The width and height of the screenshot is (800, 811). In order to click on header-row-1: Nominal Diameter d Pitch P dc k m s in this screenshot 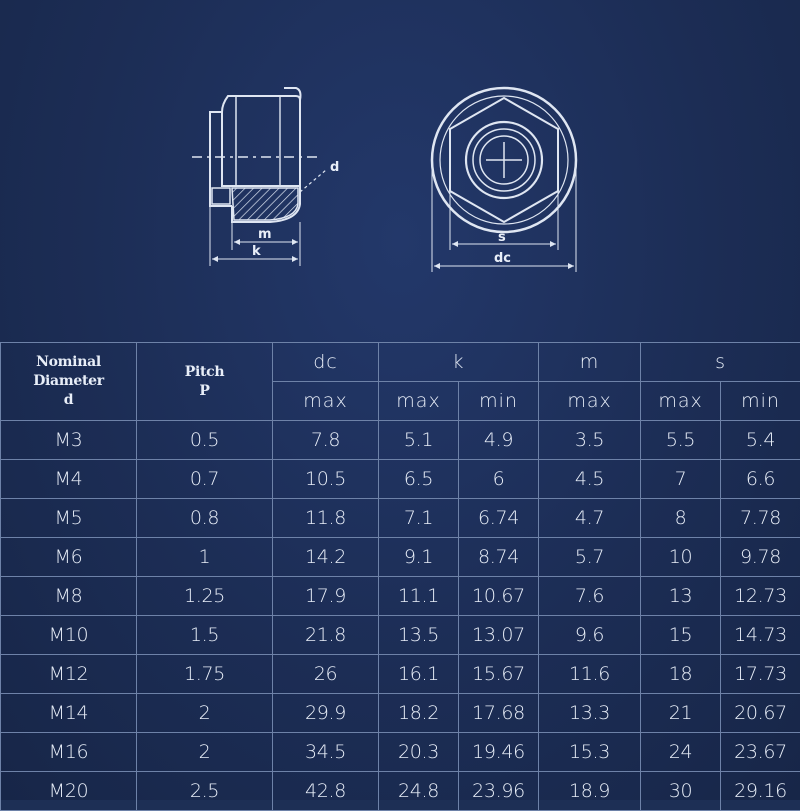, I will do `click(400, 362)`.